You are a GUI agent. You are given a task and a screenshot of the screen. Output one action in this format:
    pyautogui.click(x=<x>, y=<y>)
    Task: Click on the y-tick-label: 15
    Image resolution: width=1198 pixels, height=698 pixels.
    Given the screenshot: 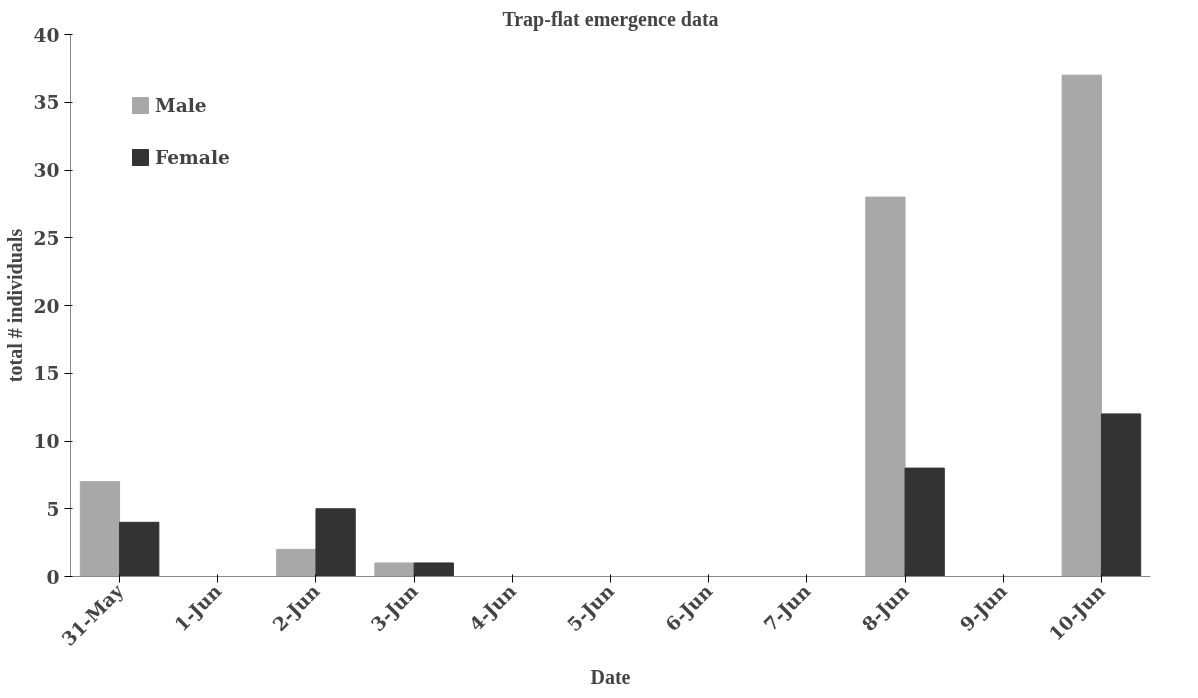 What is the action you would take?
    pyautogui.click(x=46, y=373)
    